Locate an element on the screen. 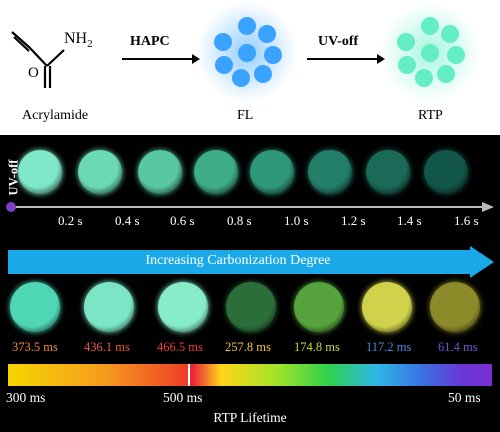 The height and width of the screenshot is (432, 500). step2-label: UV-off is located at coordinates (338, 41).